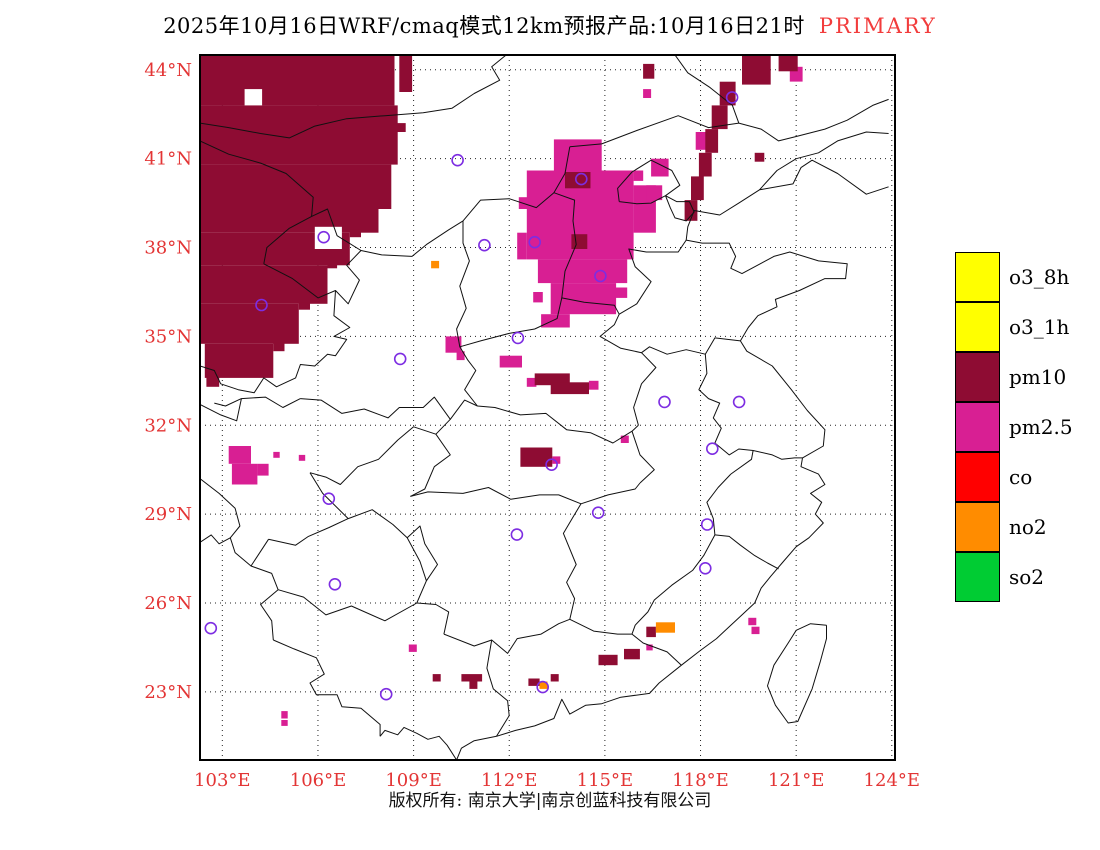  I want to click on lat-tick-label: 23°N, so click(168, 692).